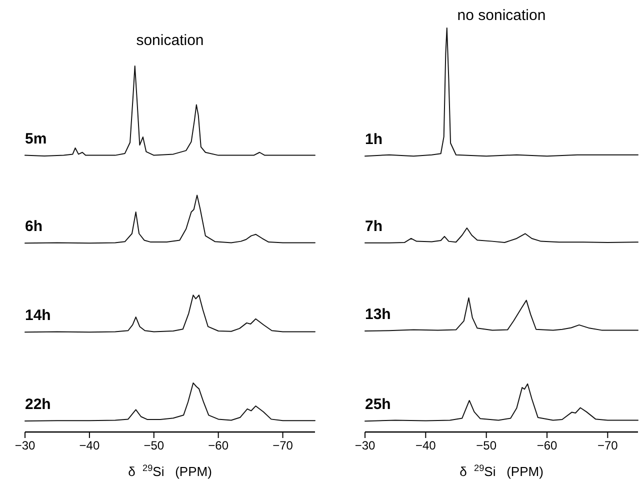 The width and height of the screenshot is (642, 485). I want to click on series-label: 7h, so click(374, 226).